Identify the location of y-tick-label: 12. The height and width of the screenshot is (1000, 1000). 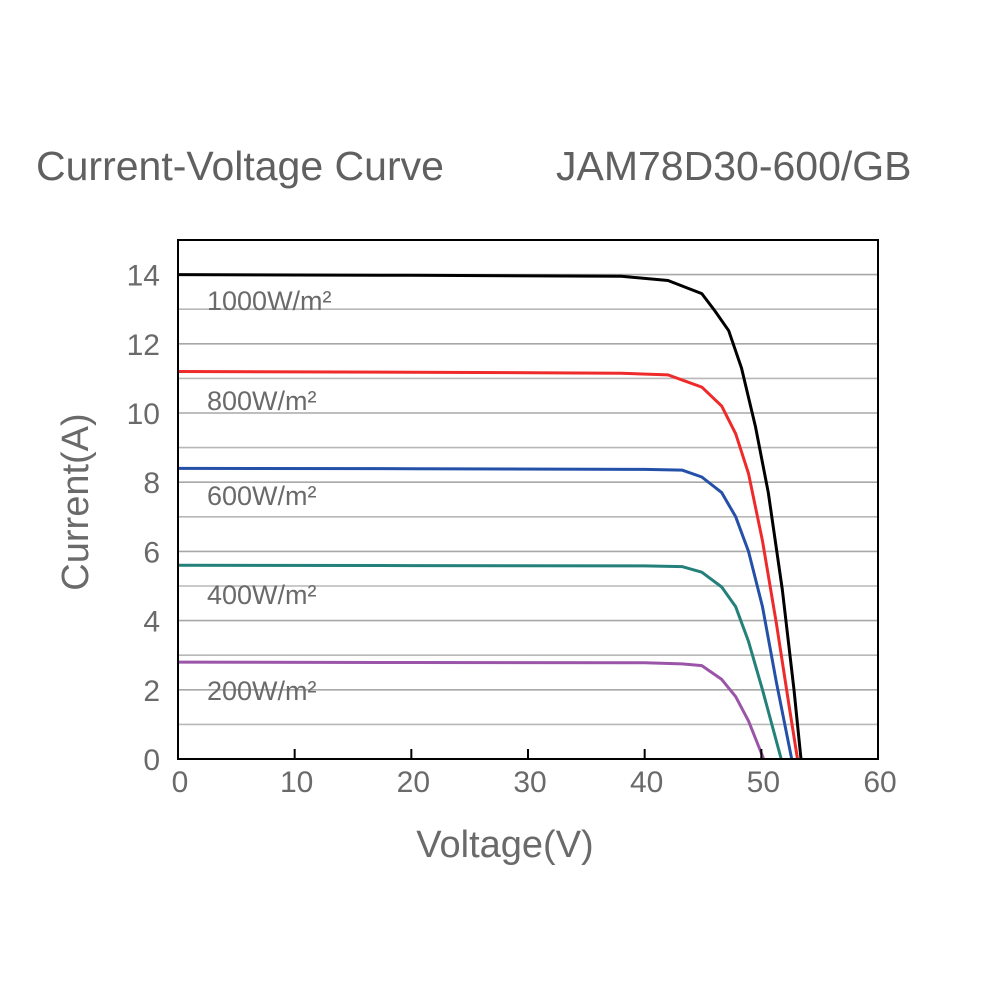
(143, 345).